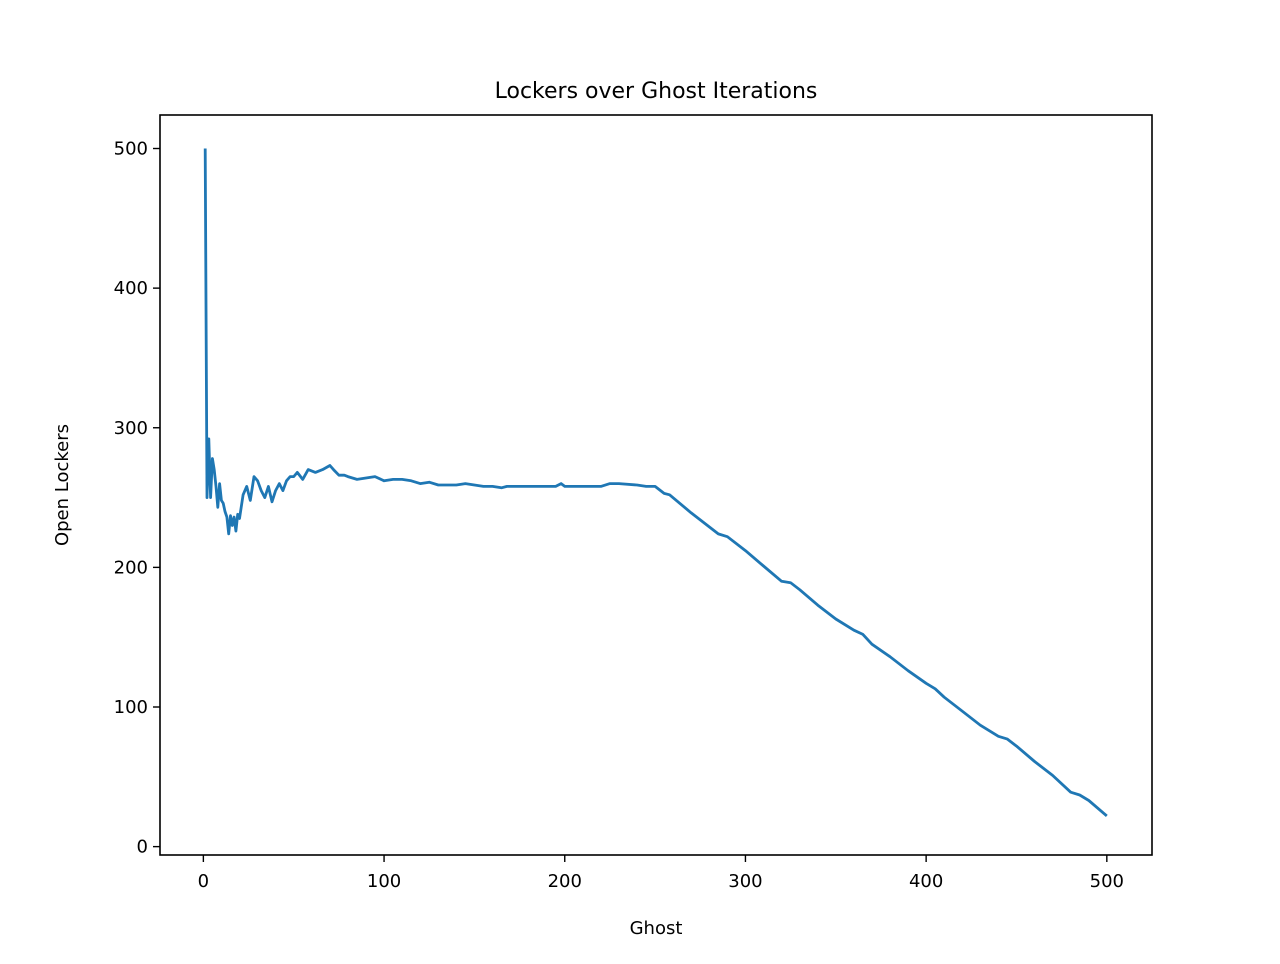  What do you see at coordinates (656, 91) in the screenshot?
I see `chart-title: Lockers over Ghost Iterations` at bounding box center [656, 91].